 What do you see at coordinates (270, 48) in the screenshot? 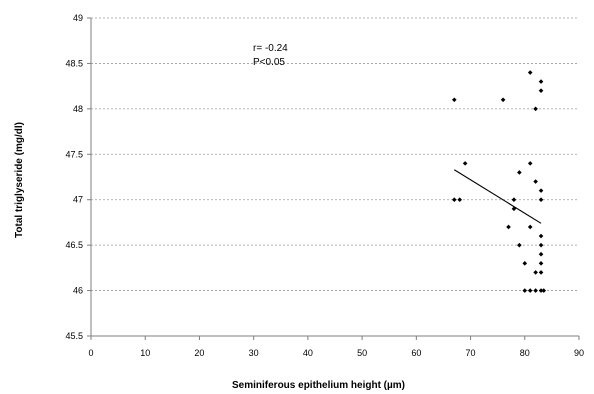
I see `correlation-annotation: r= -0.24` at bounding box center [270, 48].